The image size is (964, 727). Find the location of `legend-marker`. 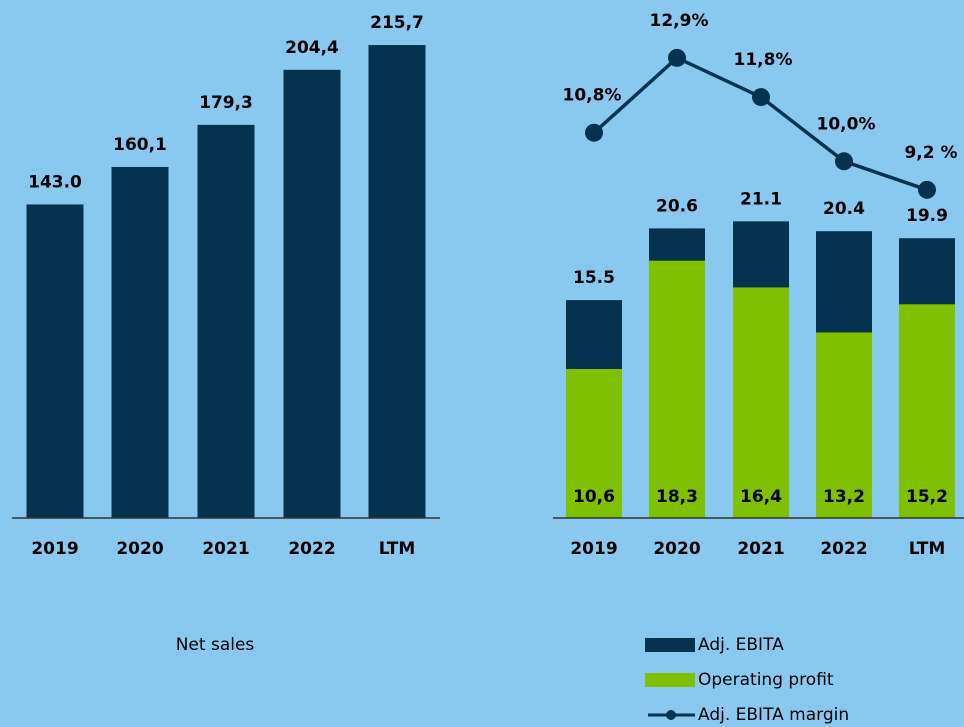

legend-marker is located at coordinates (671, 715).